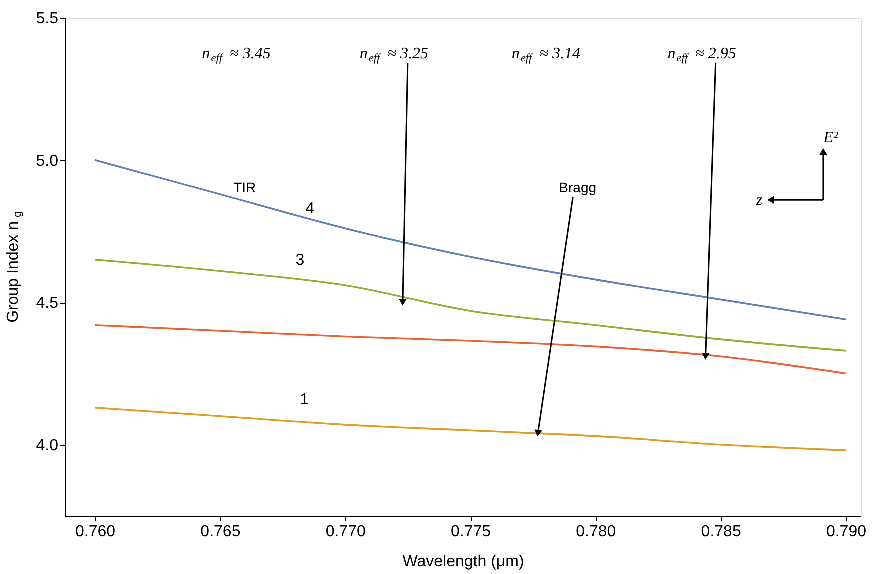 This screenshot has height=574, width=880. I want to click on annotation: 3, so click(300, 260).